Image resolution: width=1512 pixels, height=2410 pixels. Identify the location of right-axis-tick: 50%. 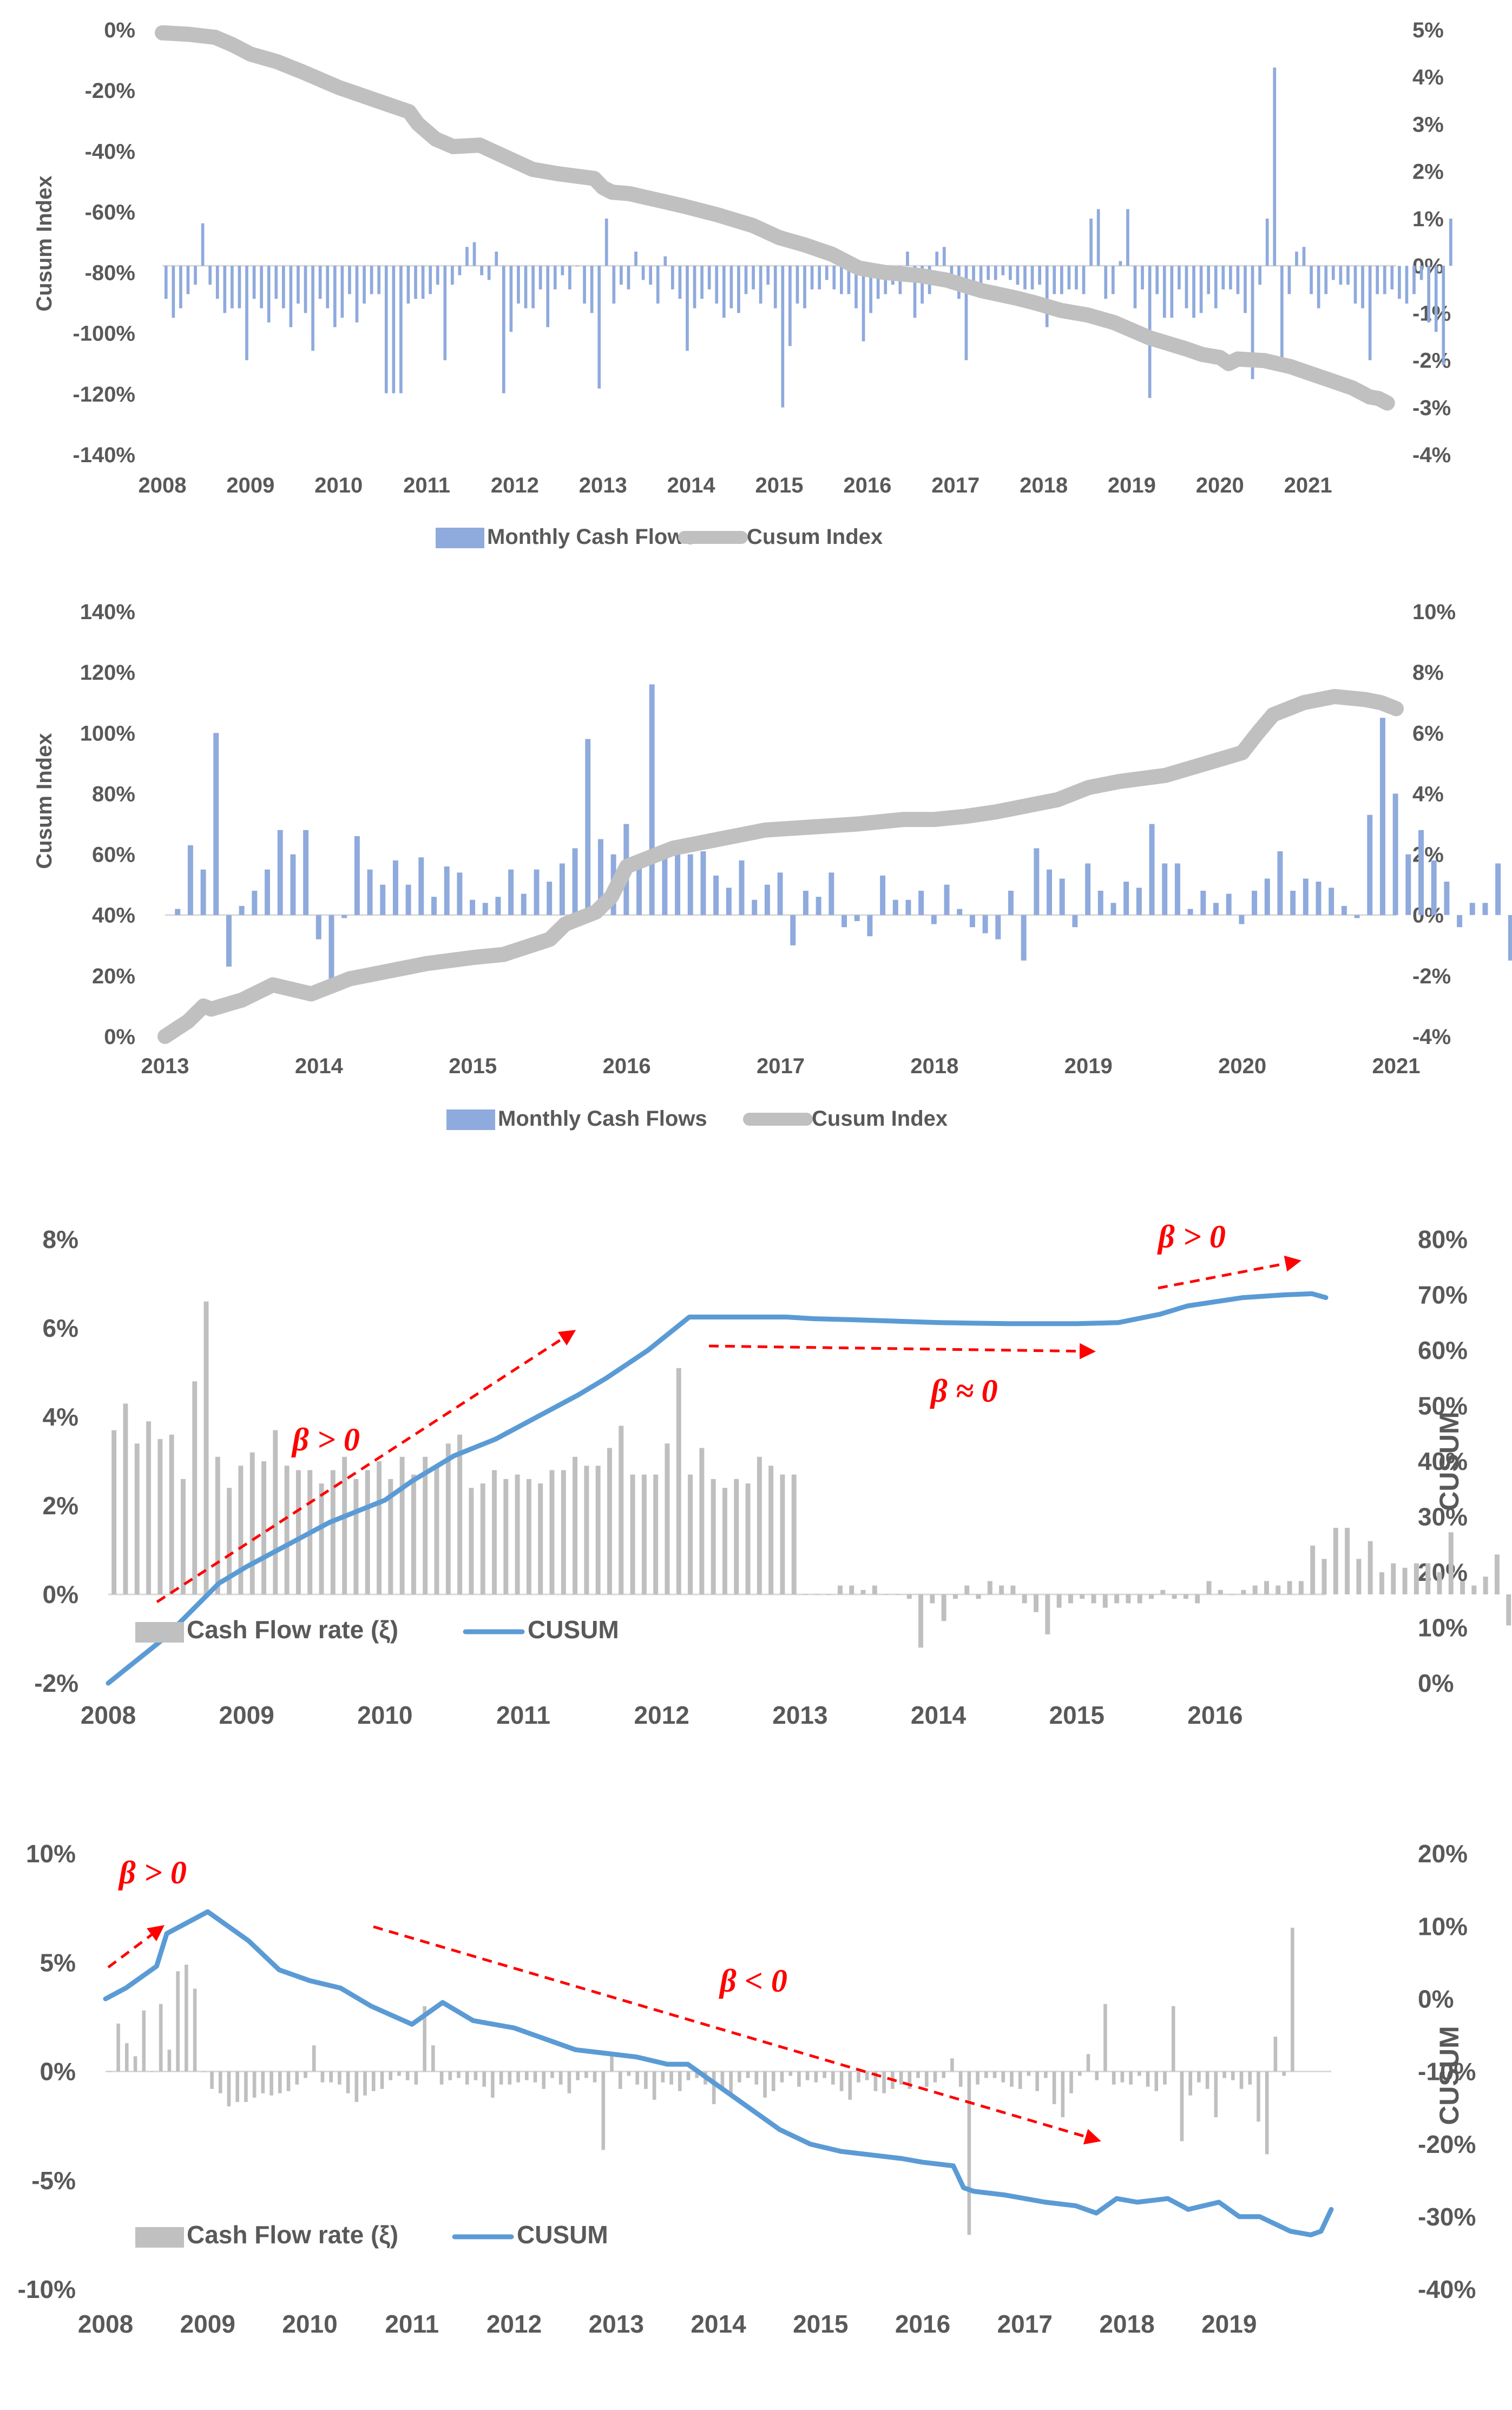
(1443, 1406).